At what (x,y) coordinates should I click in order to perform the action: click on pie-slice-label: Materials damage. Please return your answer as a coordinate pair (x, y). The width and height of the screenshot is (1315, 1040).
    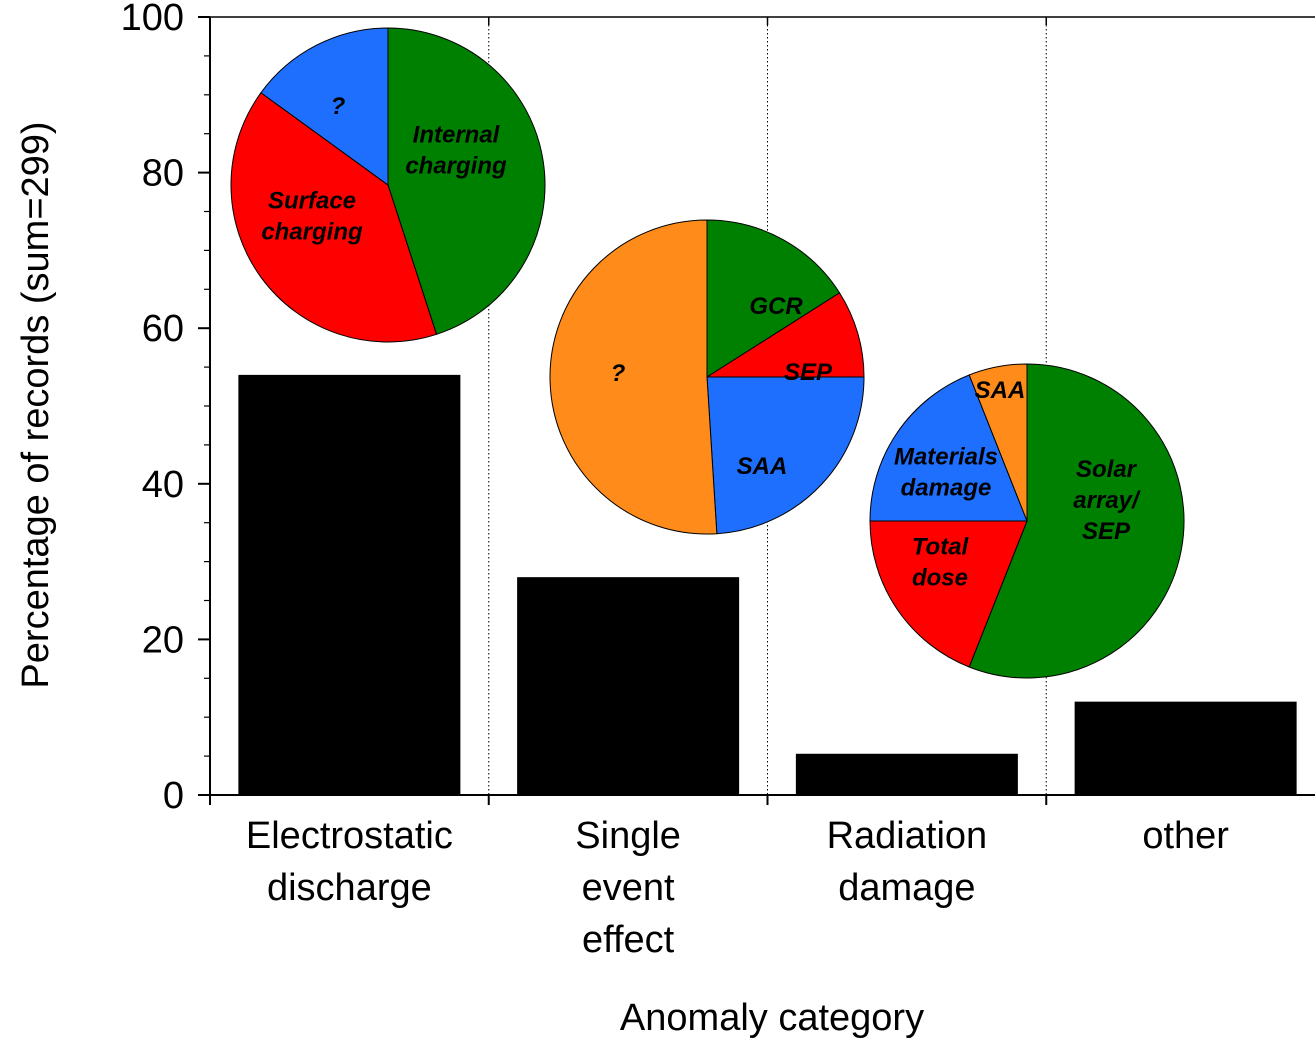
    Looking at the image, I should click on (946, 473).